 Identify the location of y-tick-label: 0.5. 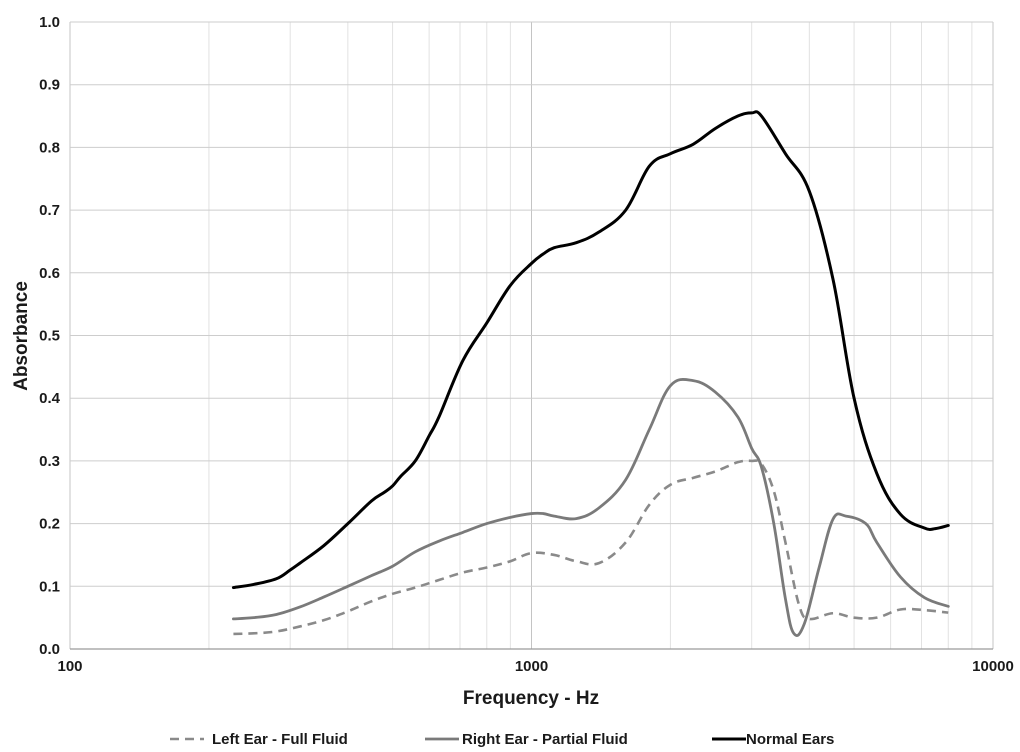
(49, 336).